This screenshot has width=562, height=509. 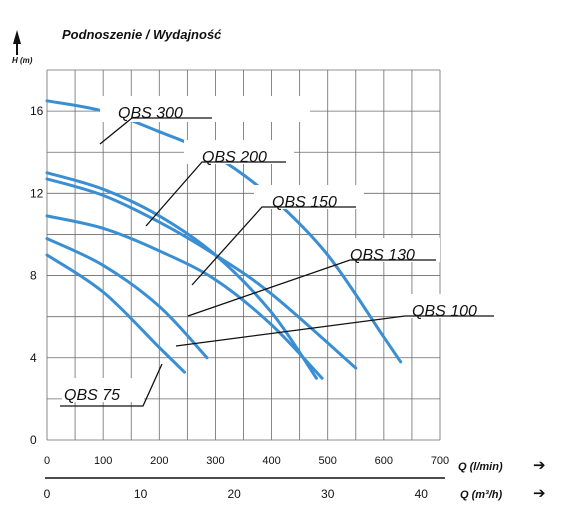 What do you see at coordinates (103, 461) in the screenshot?
I see `x-tick-label: 100` at bounding box center [103, 461].